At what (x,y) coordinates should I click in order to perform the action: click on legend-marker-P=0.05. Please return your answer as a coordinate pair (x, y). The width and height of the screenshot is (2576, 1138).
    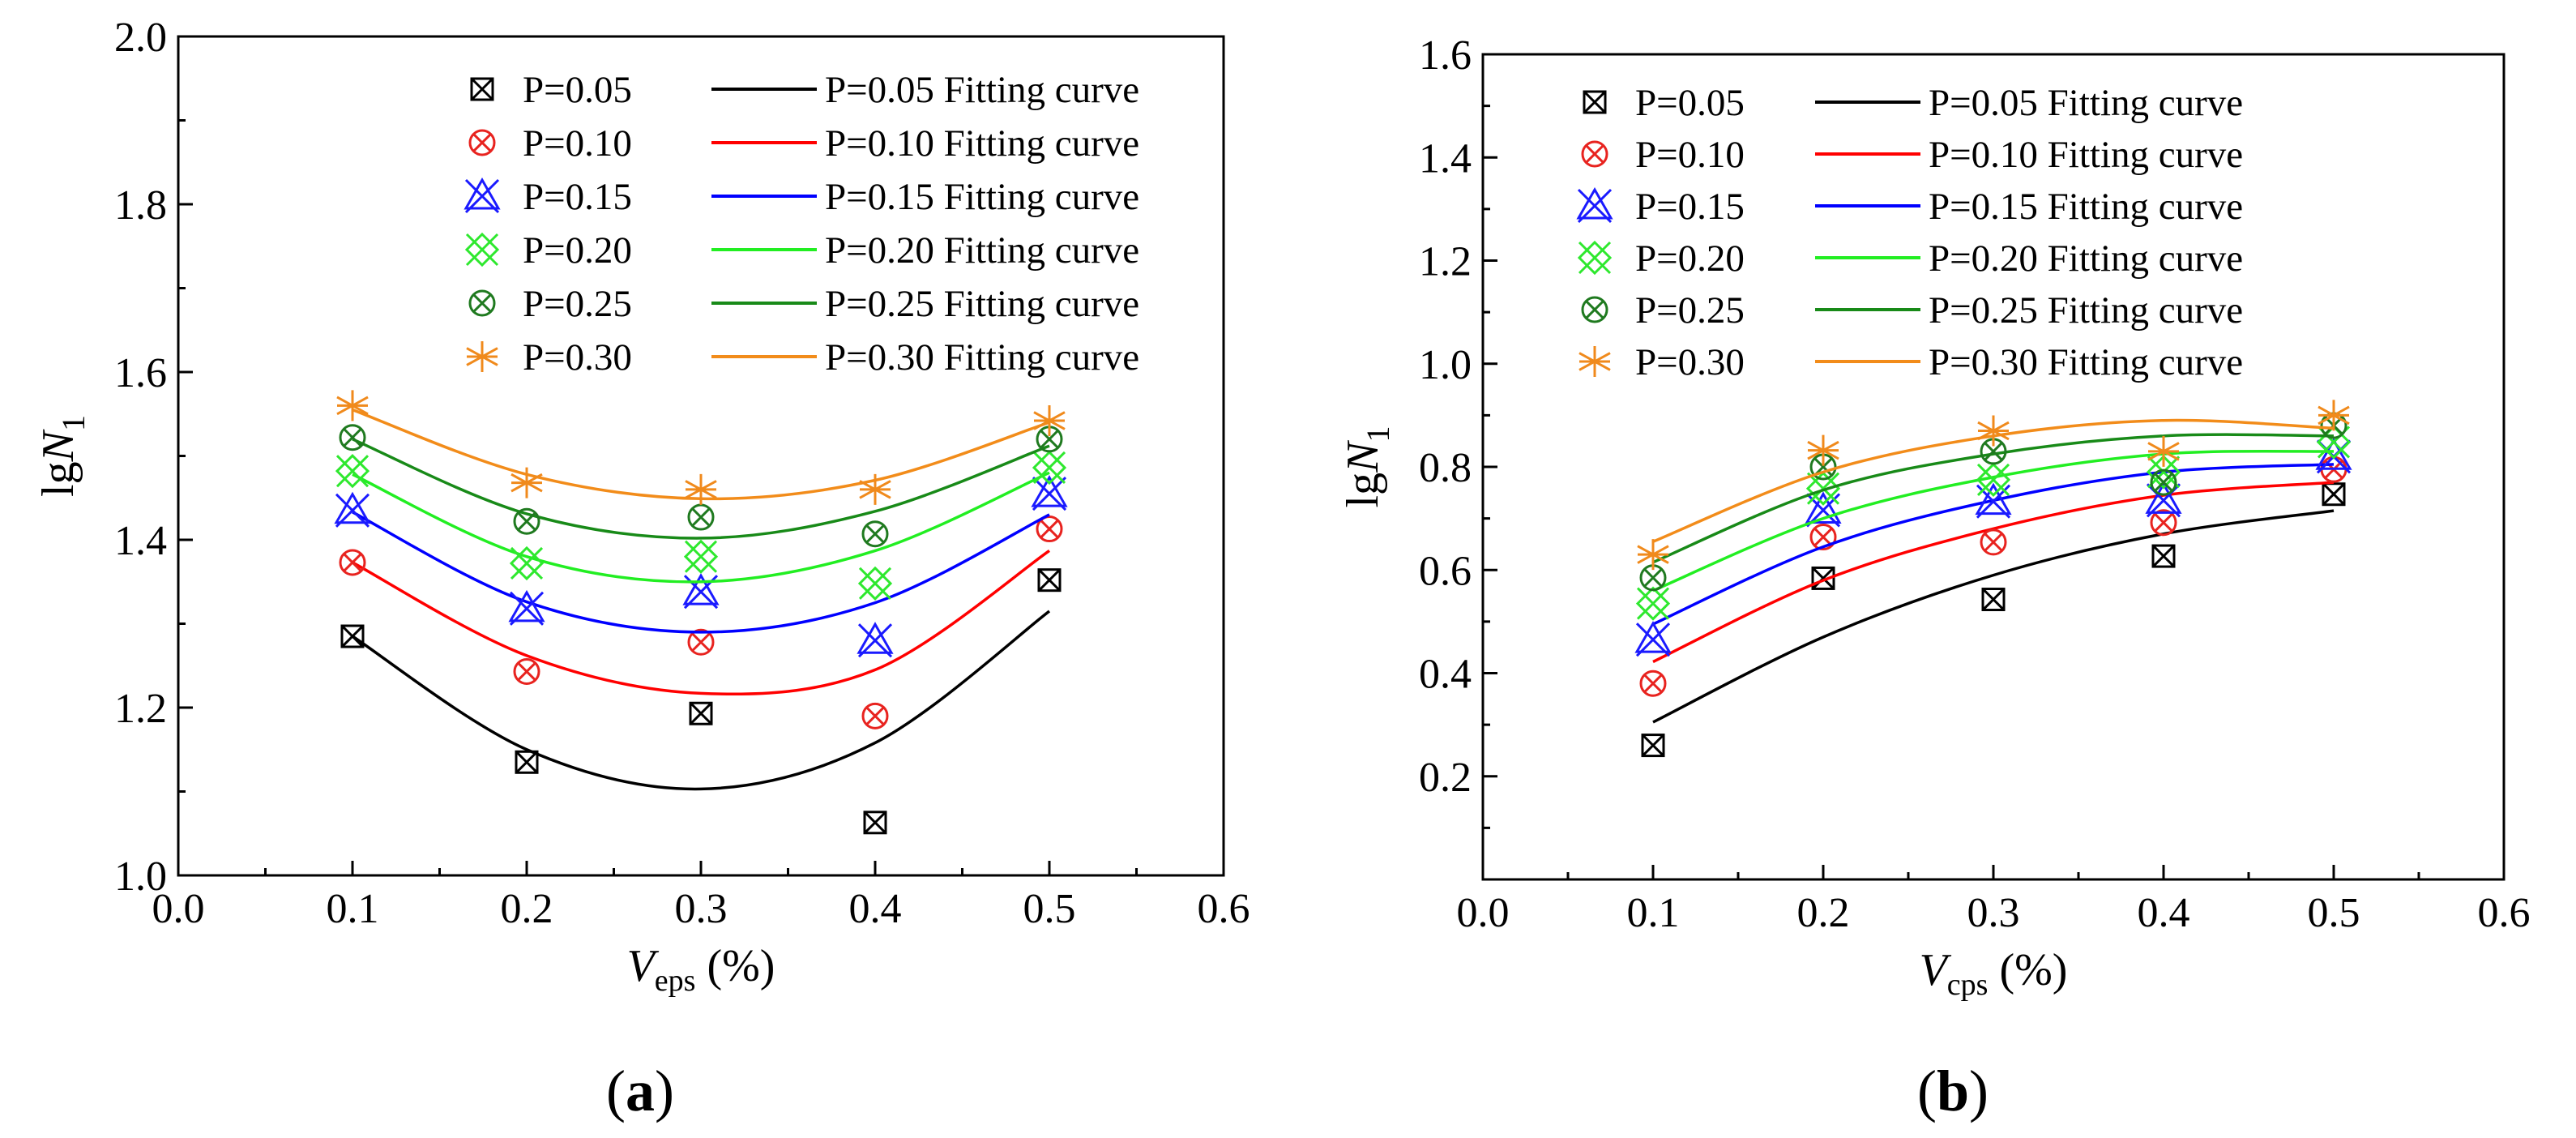
    Looking at the image, I should click on (1595, 102).